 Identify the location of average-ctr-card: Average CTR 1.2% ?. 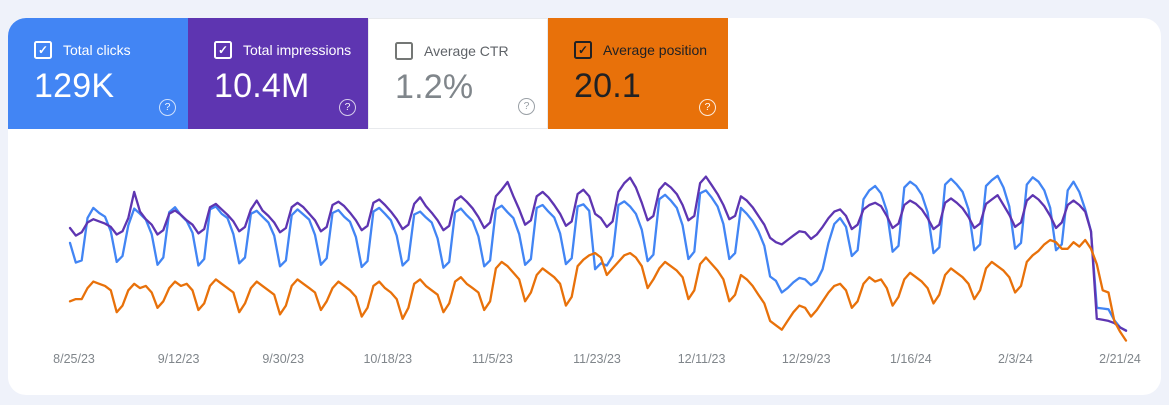
(458, 73).